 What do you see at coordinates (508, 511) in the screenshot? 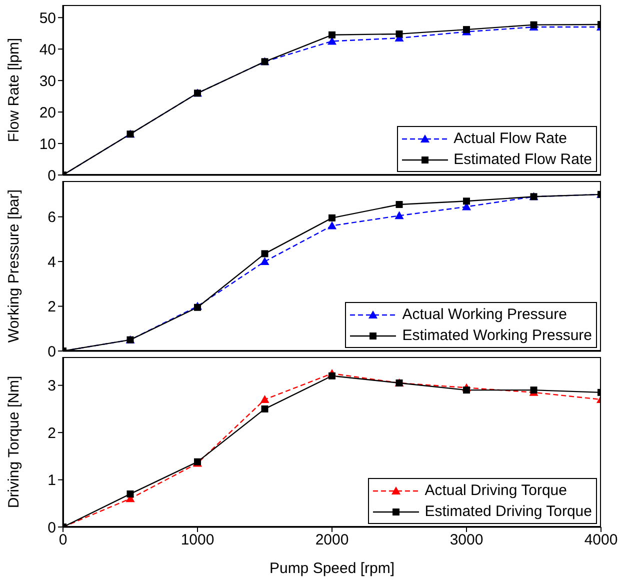
I see `legend-label: Estimated Driving Torque` at bounding box center [508, 511].